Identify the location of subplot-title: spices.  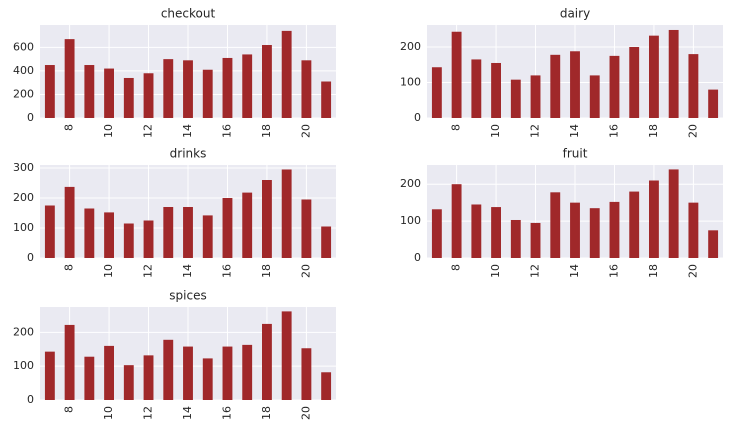
(187, 296).